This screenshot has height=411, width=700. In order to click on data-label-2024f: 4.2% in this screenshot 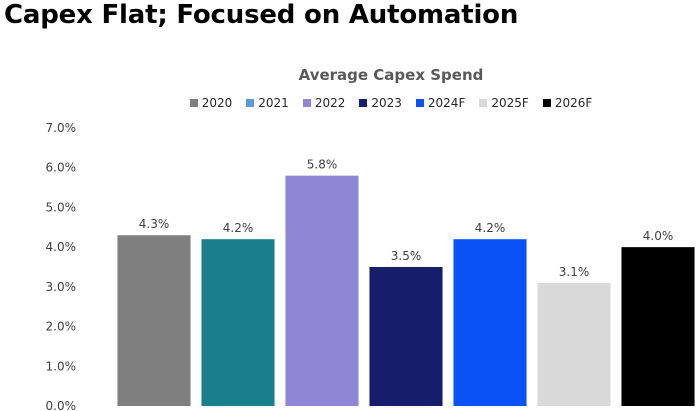, I will do `click(490, 228)`.